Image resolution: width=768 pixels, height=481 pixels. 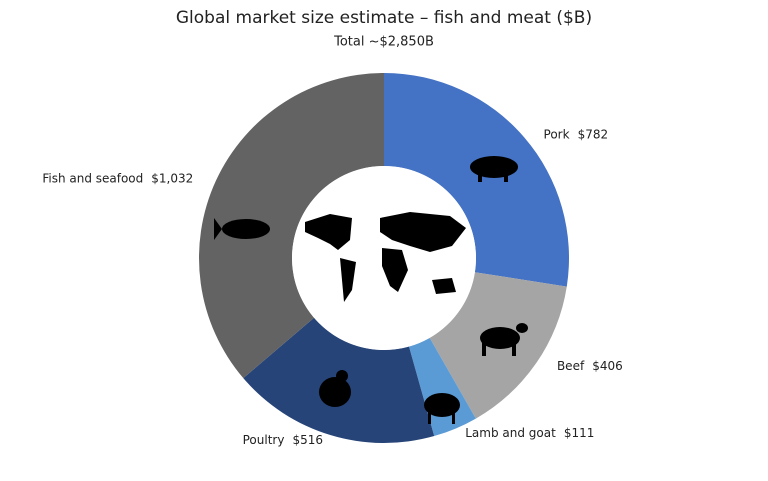 I want to click on slice-label: Pork $782, so click(x=576, y=134).